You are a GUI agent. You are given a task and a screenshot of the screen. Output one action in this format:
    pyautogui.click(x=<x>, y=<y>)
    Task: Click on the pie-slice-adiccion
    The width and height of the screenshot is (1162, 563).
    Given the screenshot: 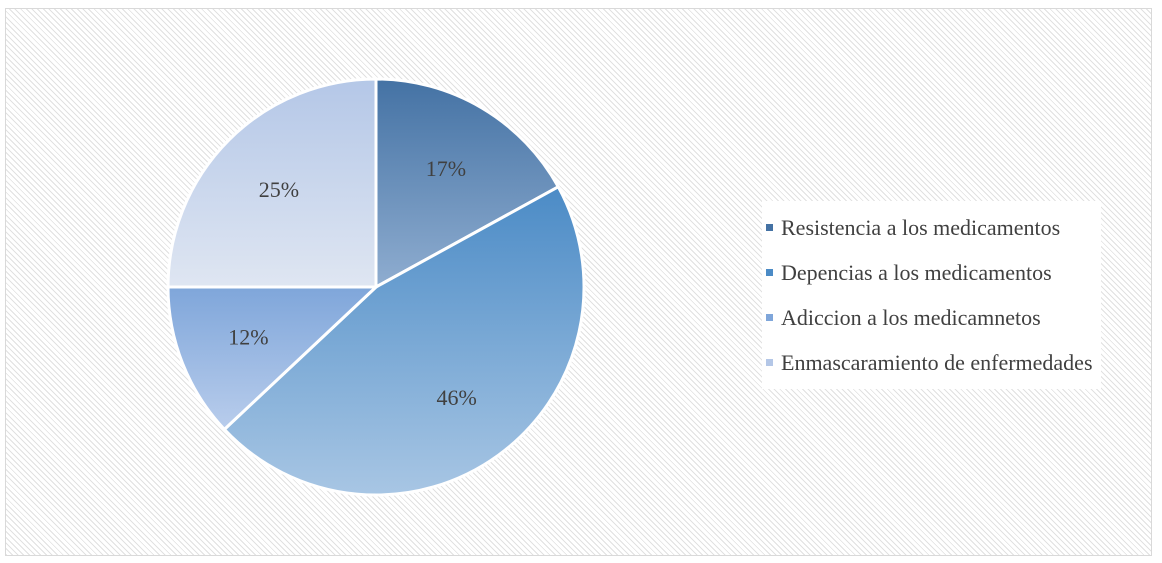 What is the action you would take?
    pyautogui.click(x=272, y=358)
    